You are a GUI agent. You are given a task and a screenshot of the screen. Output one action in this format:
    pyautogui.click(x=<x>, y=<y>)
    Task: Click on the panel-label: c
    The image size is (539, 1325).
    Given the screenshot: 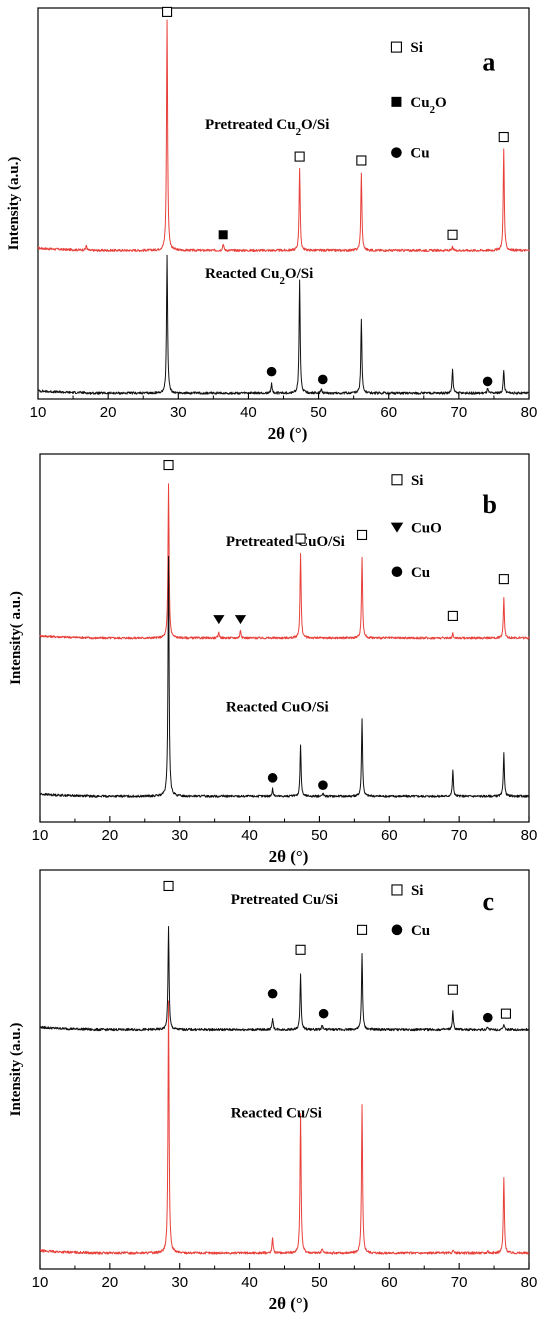 What is the action you would take?
    pyautogui.click(x=489, y=901)
    